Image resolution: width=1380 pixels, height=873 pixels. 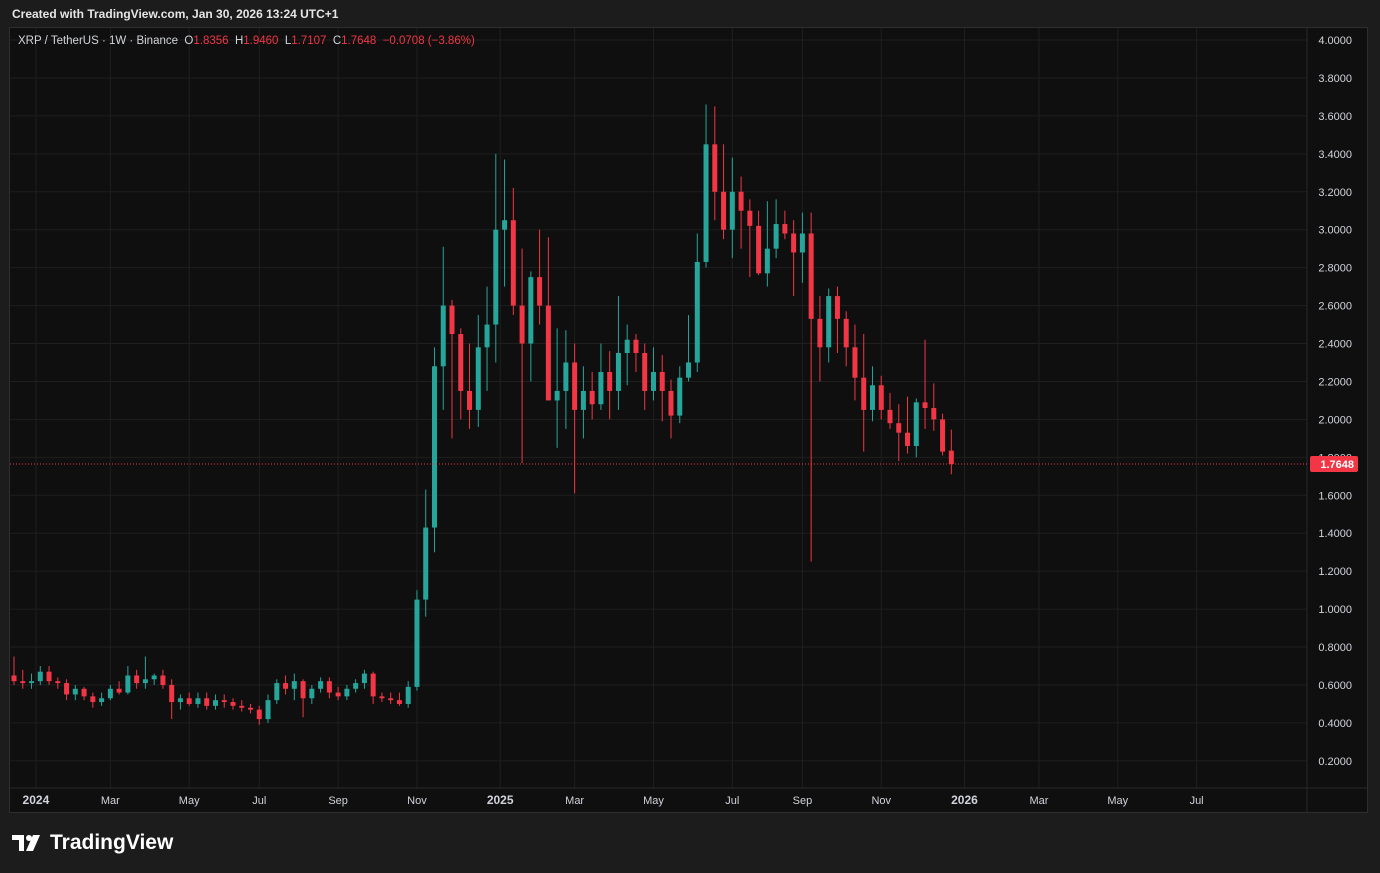 I want to click on high-value: 1.9460, so click(x=261, y=41).